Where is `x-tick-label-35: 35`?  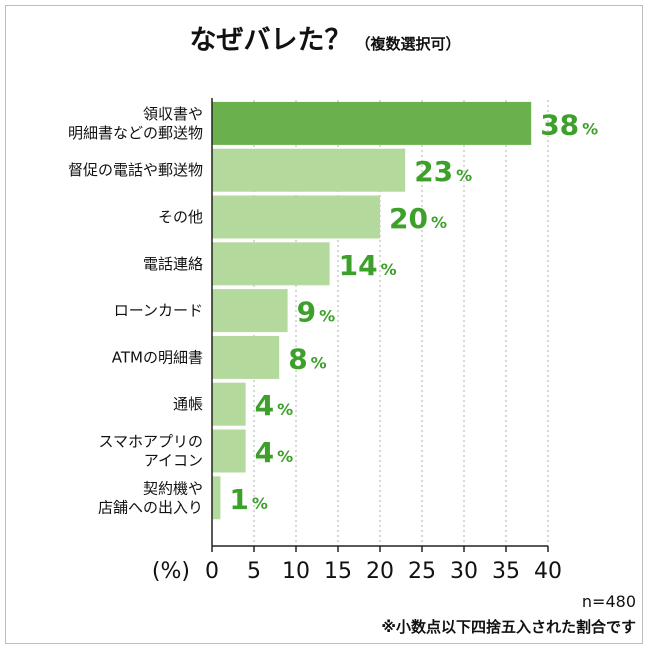
x-tick-label-35: 35 is located at coordinates (506, 571).